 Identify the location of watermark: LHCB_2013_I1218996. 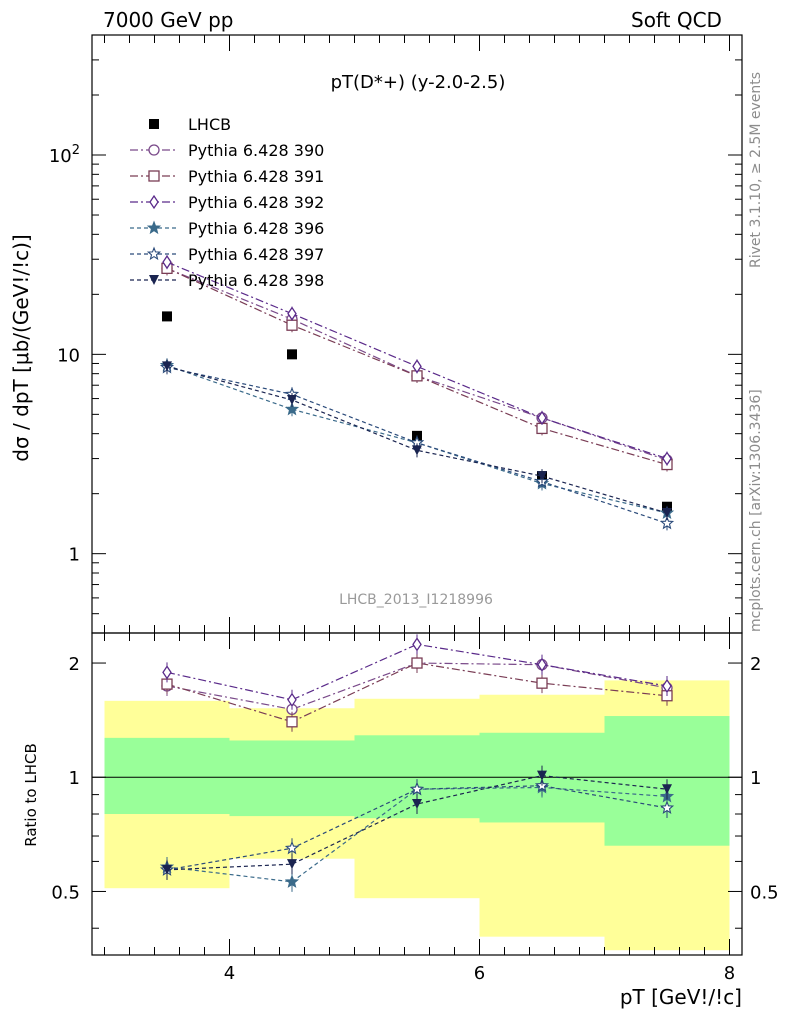
(416, 600).